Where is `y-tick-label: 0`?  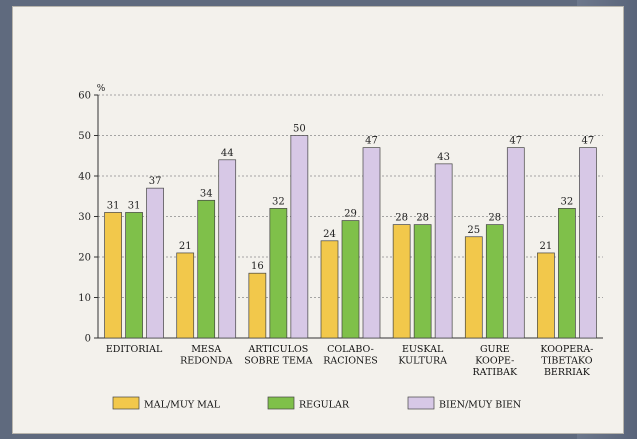 y-tick-label: 0 is located at coordinates (88, 339).